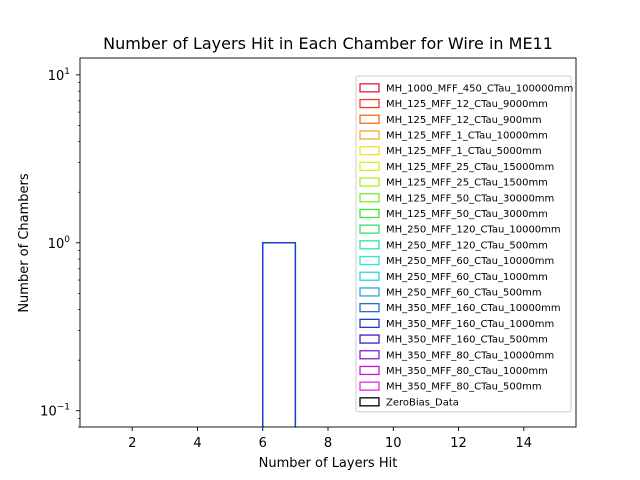  Describe the element at coordinates (467, 277) in the screenshot. I see `legend-label: MH_250_MFF_60_CTau_1000mm` at that location.